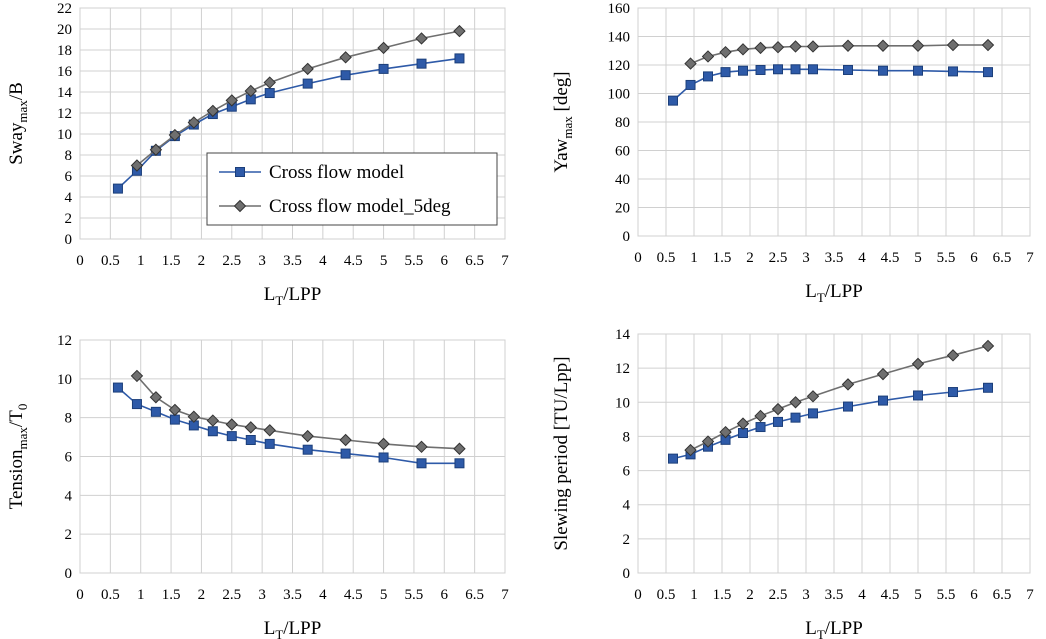 The image size is (1046, 639). I want to click on x-tick-label: 1, so click(141, 261).